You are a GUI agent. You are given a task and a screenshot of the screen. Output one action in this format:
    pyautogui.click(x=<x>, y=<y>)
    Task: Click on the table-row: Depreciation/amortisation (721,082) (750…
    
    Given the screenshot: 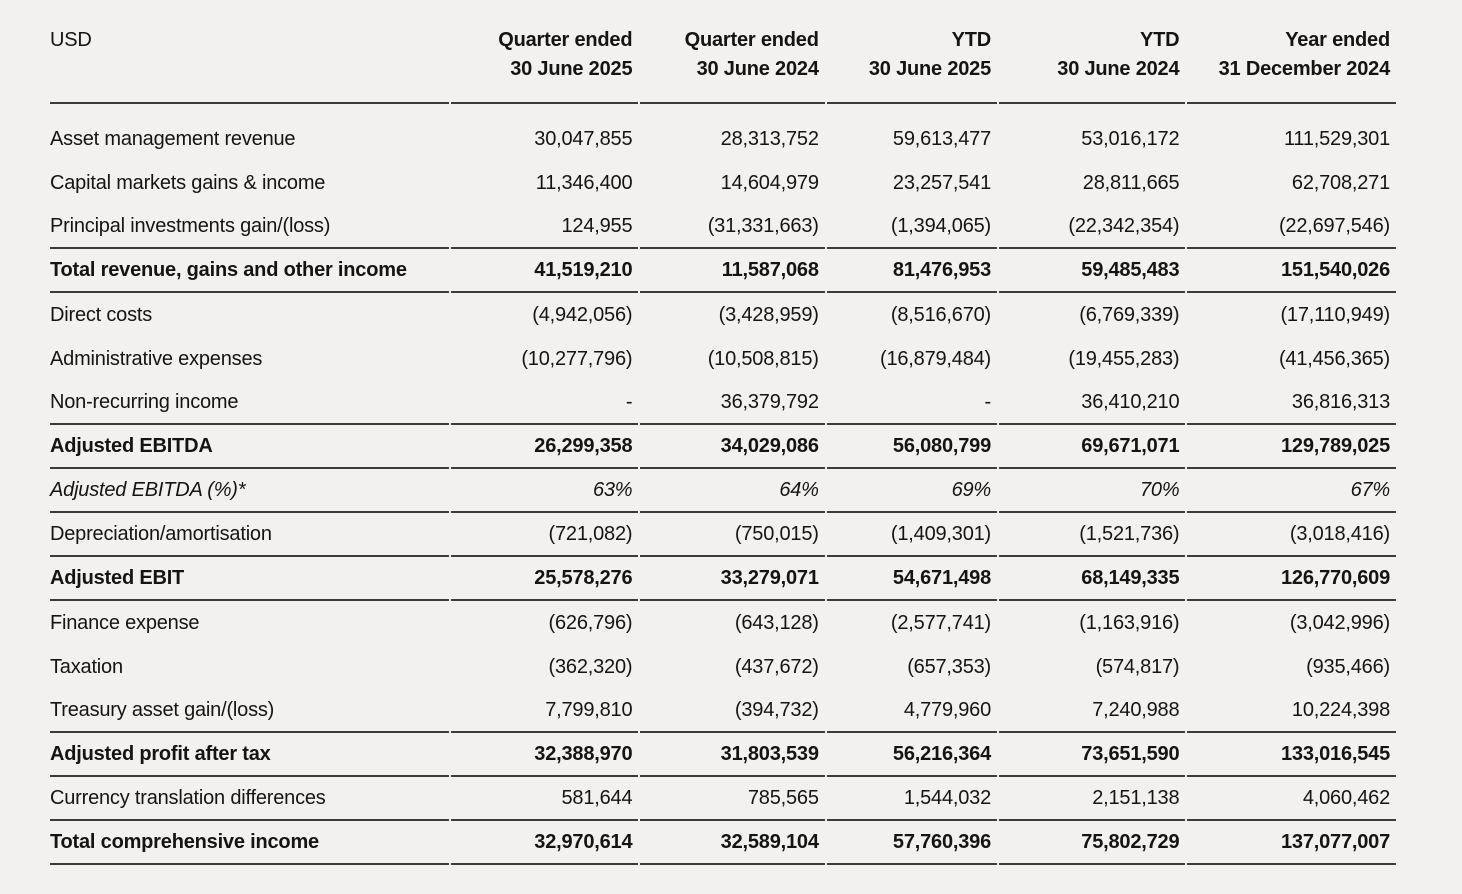 What is the action you would take?
    pyautogui.click(x=723, y=535)
    